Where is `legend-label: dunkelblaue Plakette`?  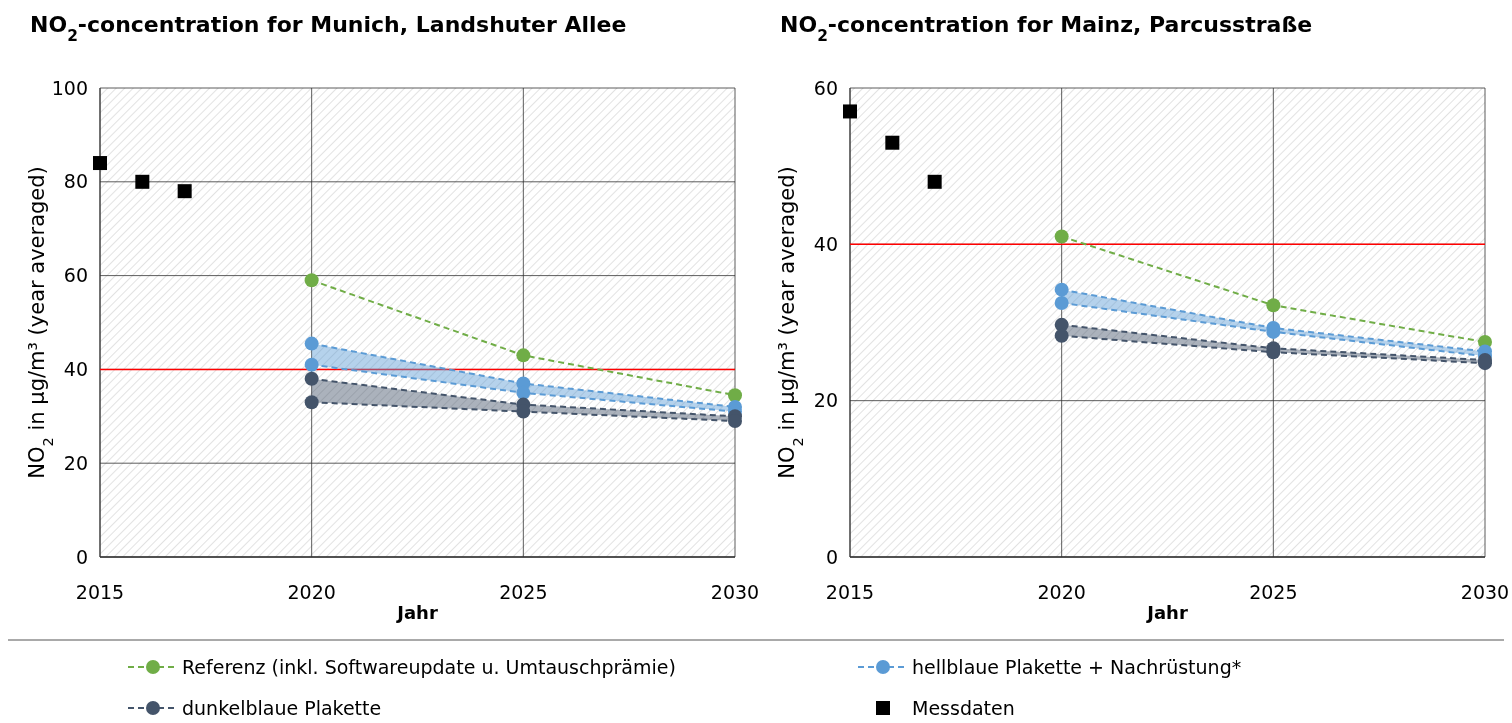
legend-label: dunkelblaue Plakette is located at coordinates (282, 707).